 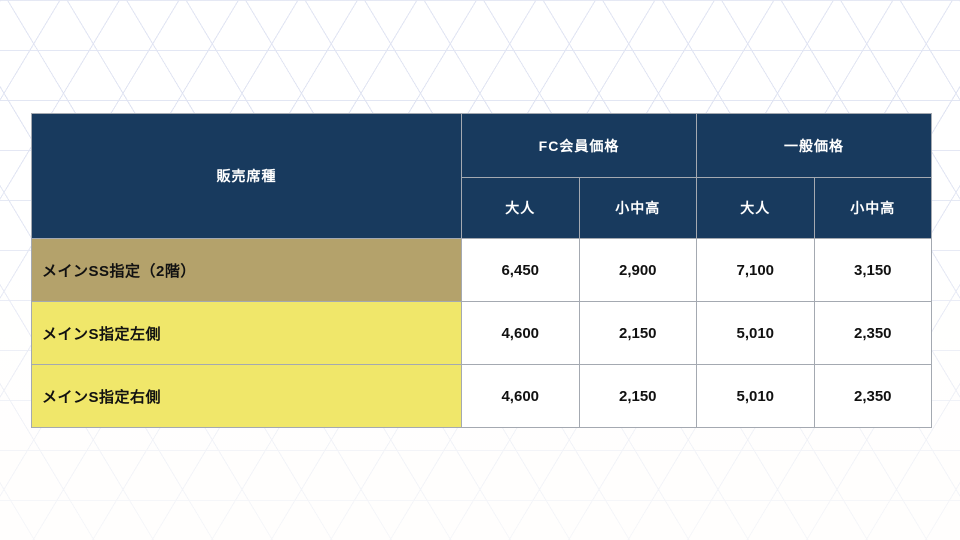 I want to click on price-cell-fc-student: 2,900, so click(x=638, y=270).